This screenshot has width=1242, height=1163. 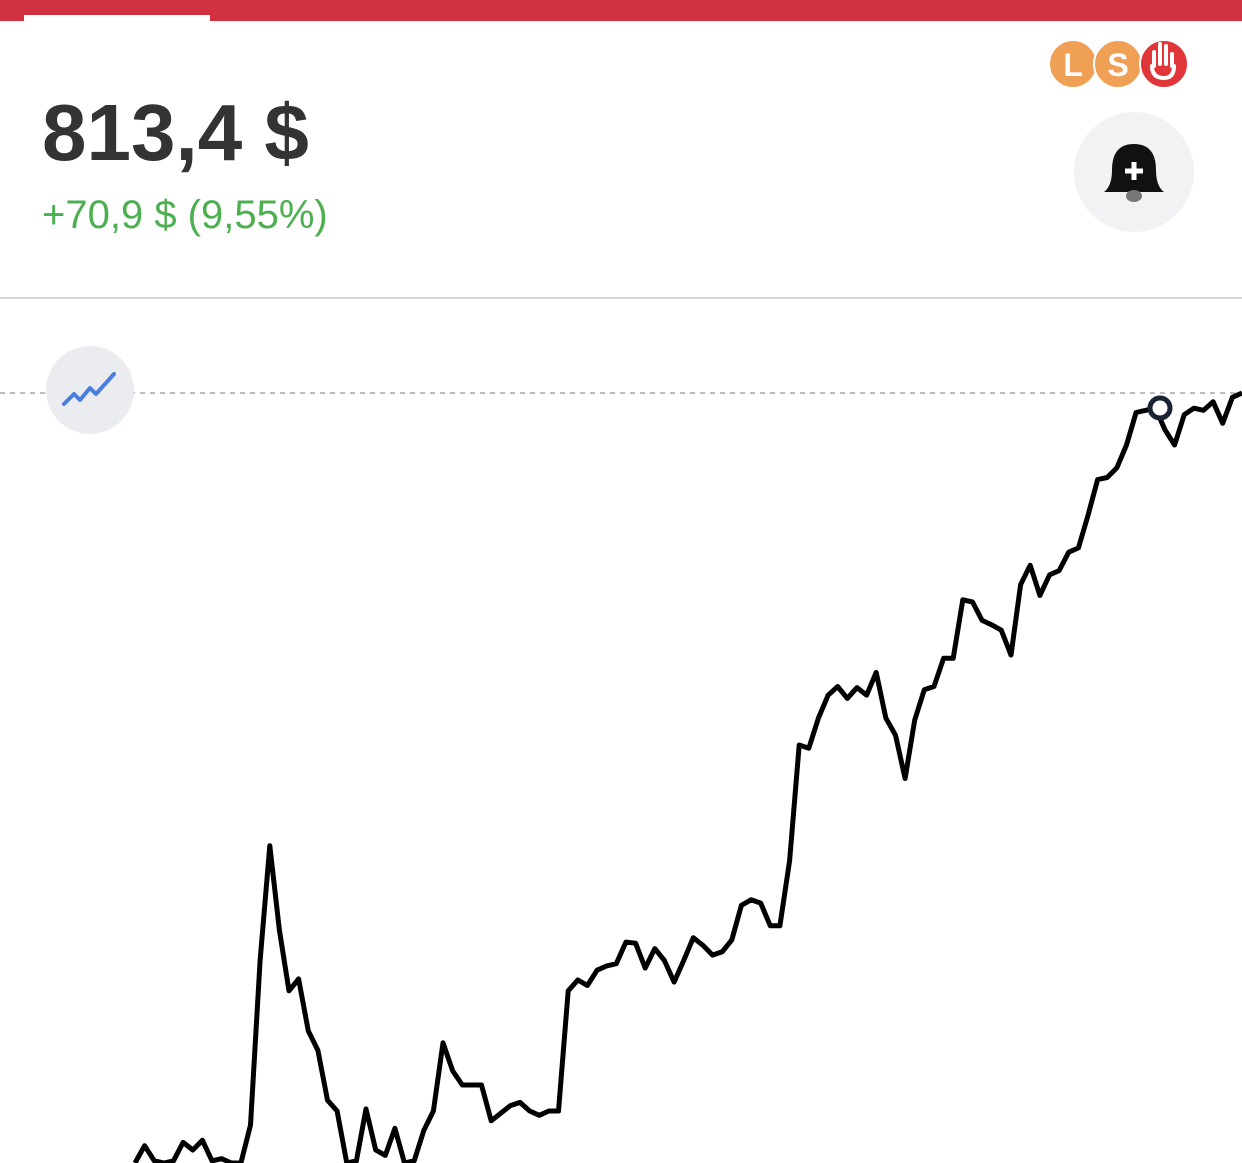 I want to click on badges: L S, so click(x=1118, y=64).